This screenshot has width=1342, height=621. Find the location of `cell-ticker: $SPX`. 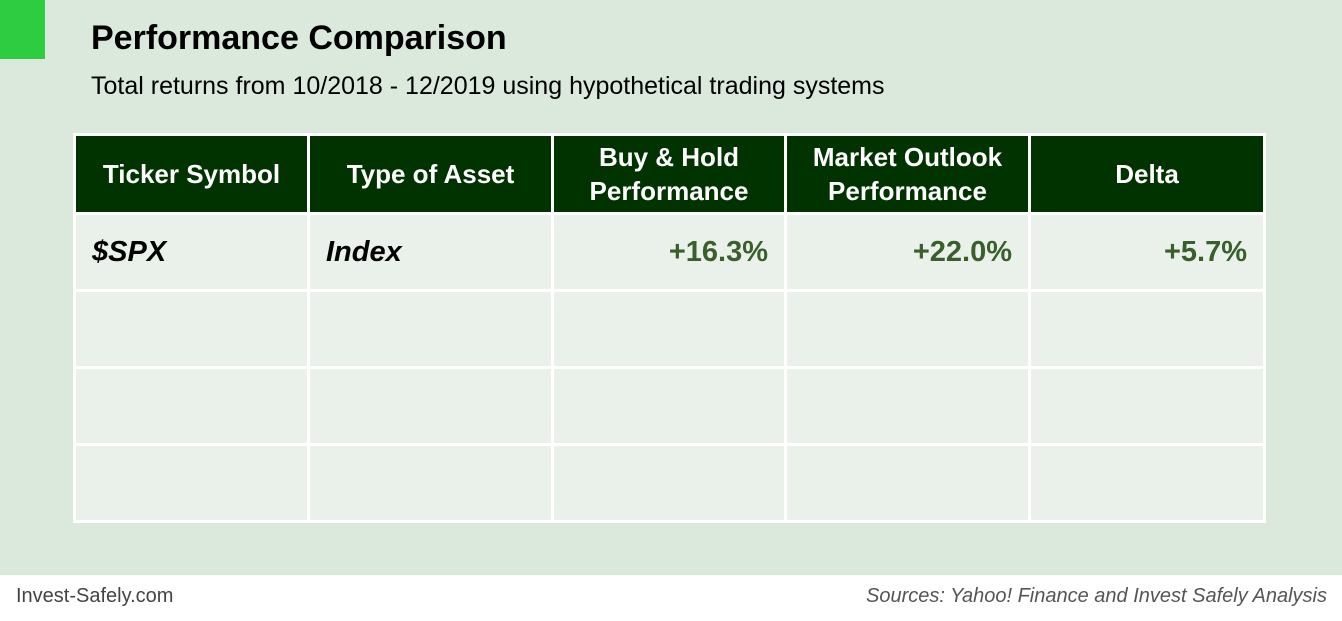

cell-ticker: $SPX is located at coordinates (191, 252).